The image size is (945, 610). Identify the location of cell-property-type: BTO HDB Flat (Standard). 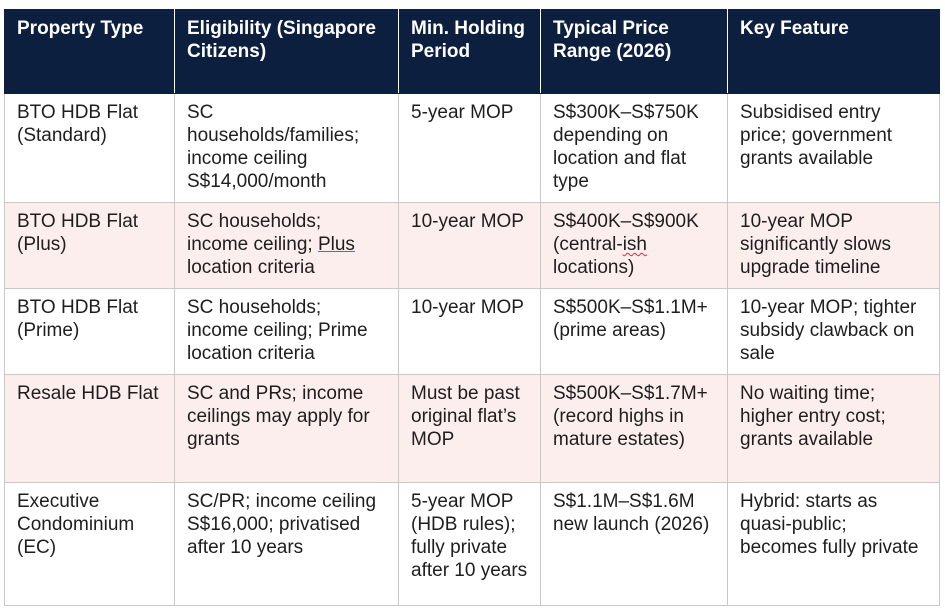
(89, 148).